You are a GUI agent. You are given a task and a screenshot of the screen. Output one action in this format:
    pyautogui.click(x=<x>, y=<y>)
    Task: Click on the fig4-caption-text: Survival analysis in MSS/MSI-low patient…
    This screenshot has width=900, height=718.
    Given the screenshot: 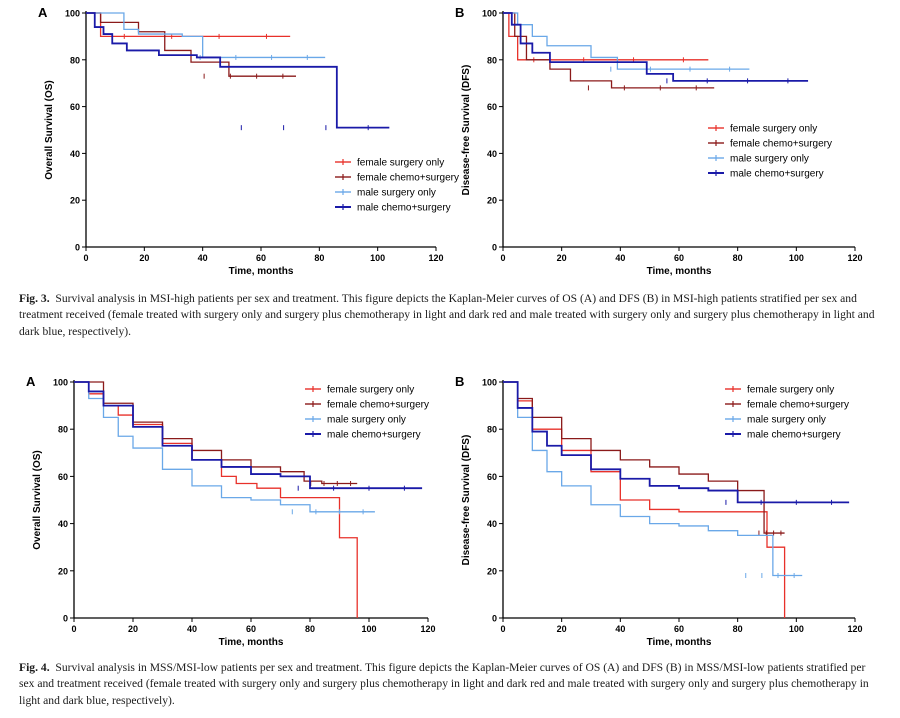 What is the action you would take?
    pyautogui.click(x=444, y=684)
    